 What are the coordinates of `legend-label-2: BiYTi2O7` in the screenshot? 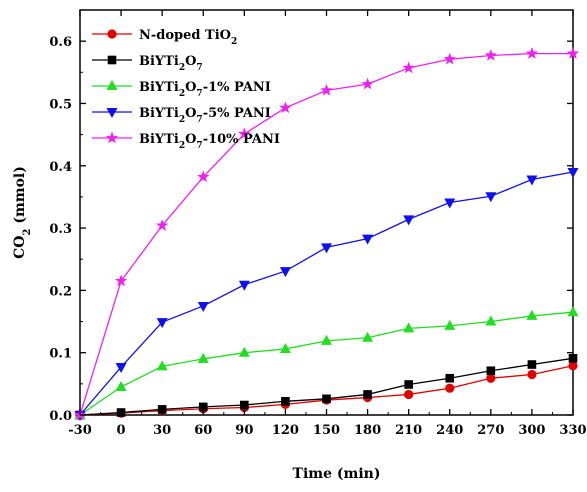 It's located at (171, 63).